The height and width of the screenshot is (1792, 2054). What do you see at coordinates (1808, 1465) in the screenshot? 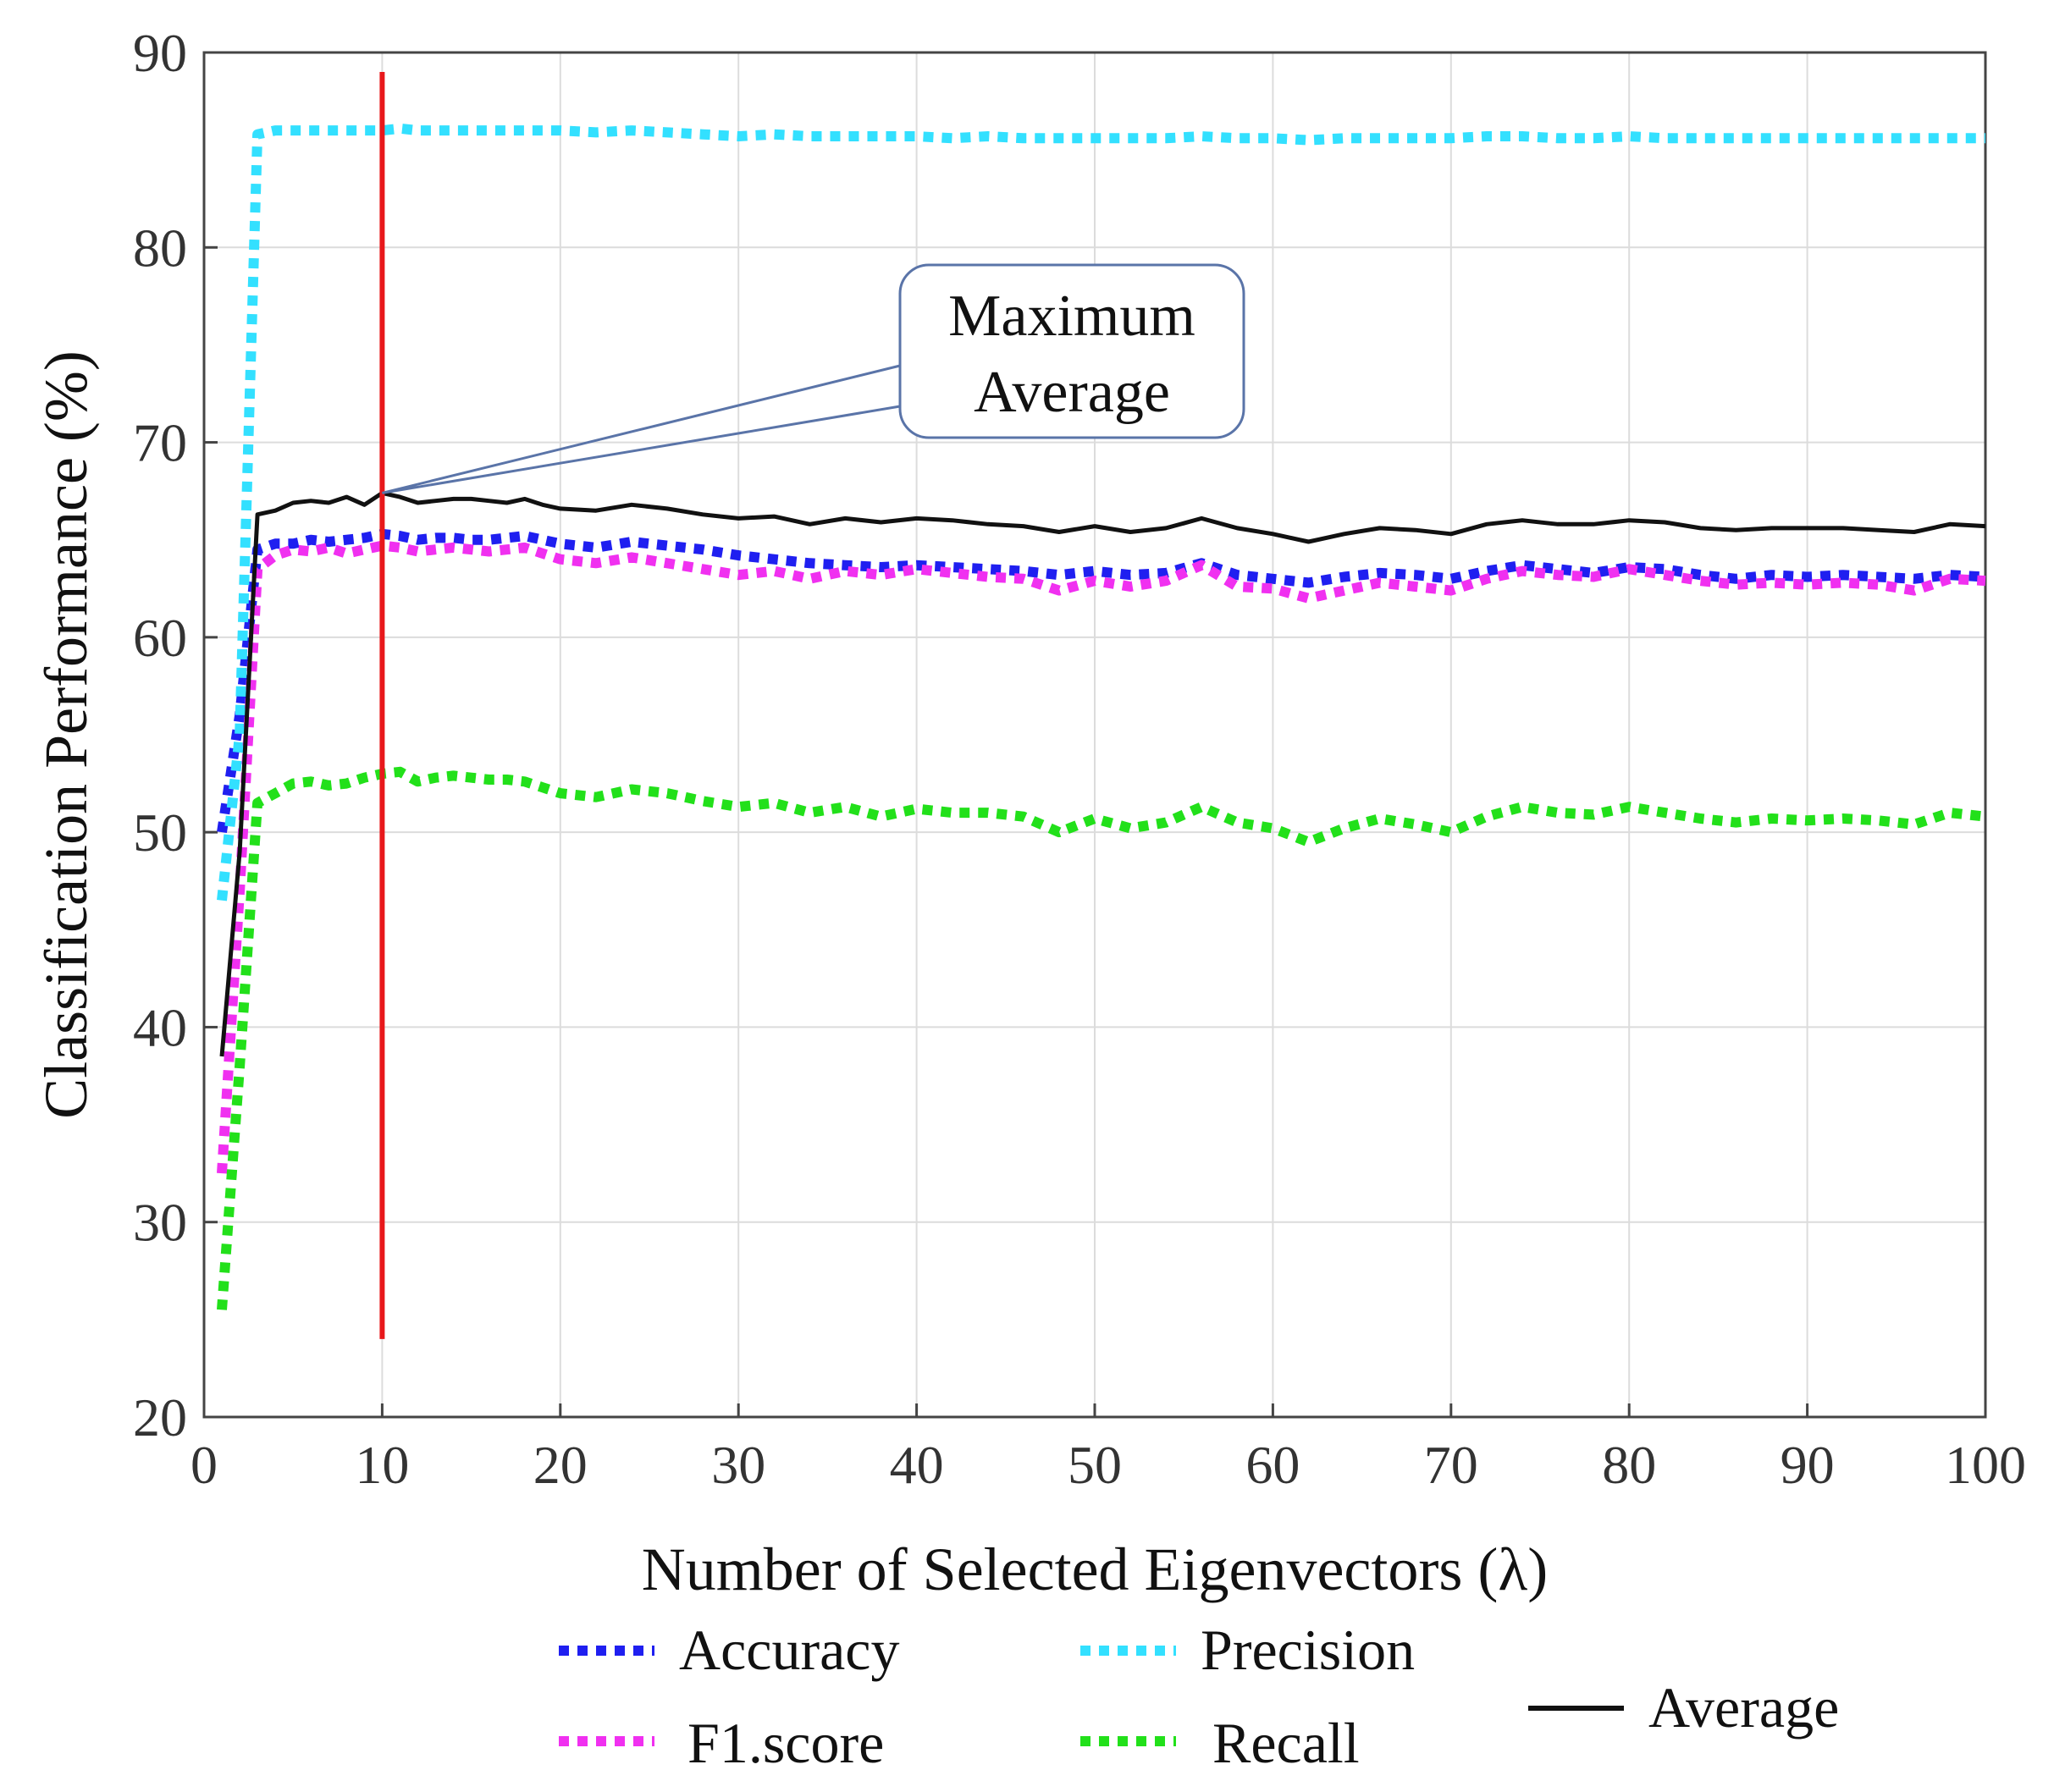
I see `x-tick-label-90: 90` at bounding box center [1808, 1465].